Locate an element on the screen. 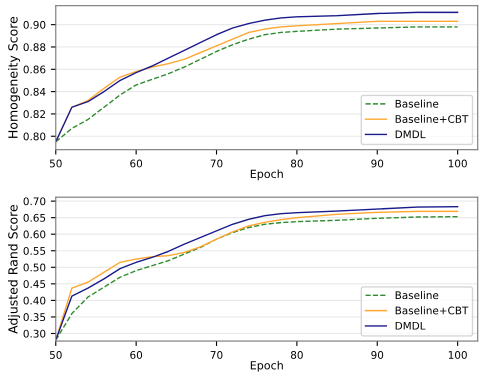 Image resolution: width=485 pixels, height=379 pixels. y-tick-label: 0.84 is located at coordinates (35, 92).